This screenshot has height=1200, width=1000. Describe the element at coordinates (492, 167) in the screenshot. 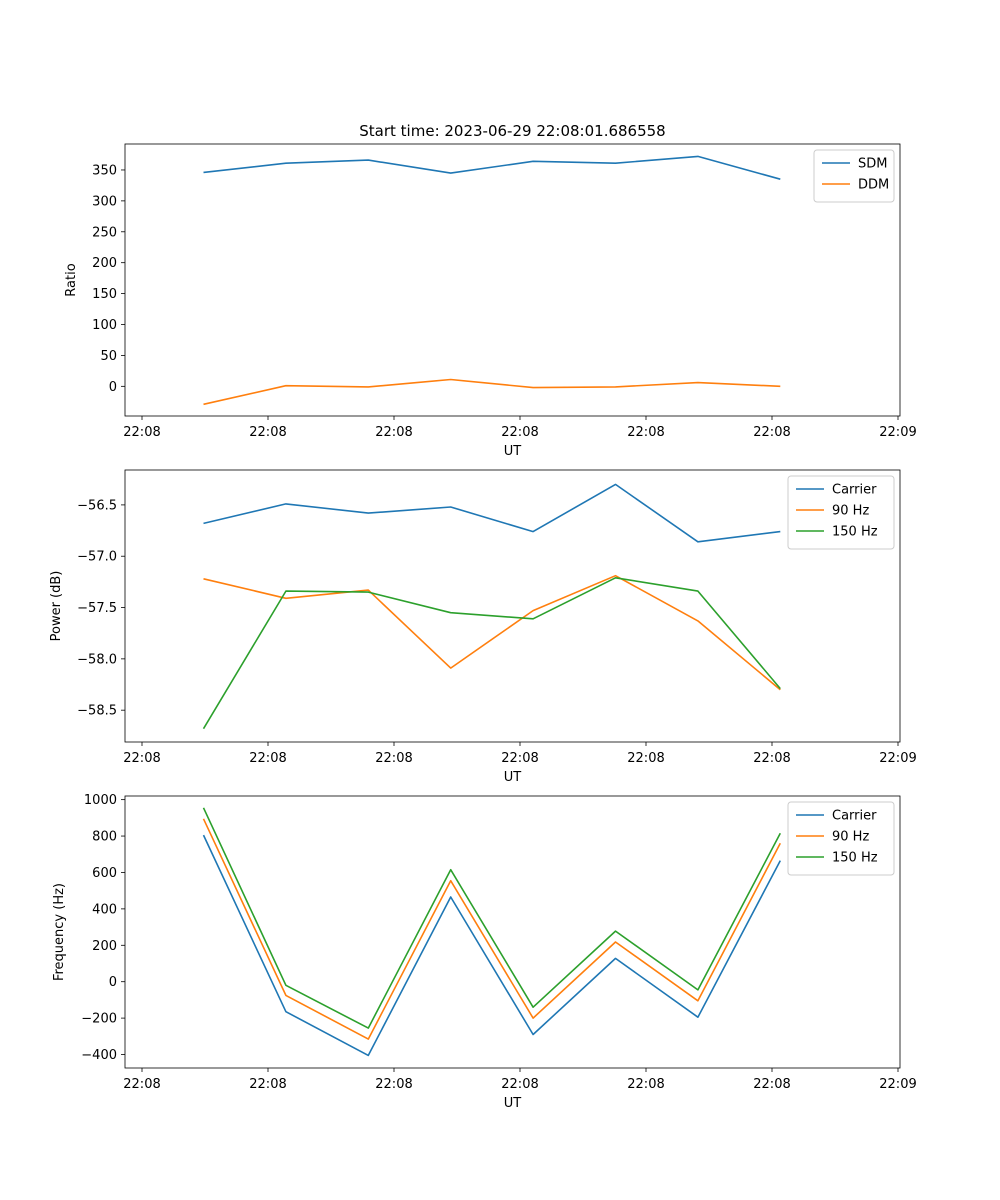

I see `series-line-sdm` at that location.